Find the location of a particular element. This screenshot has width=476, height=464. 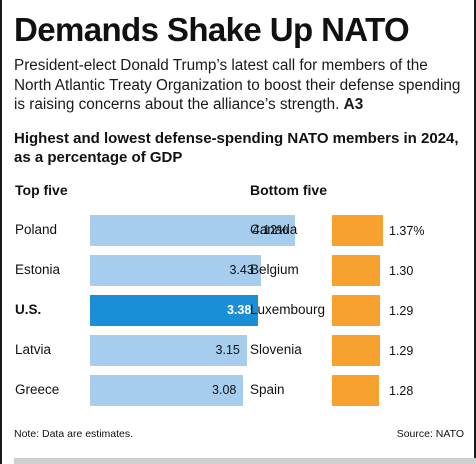

bar-label-luxembourg: Luxembourg is located at coordinates (288, 309).